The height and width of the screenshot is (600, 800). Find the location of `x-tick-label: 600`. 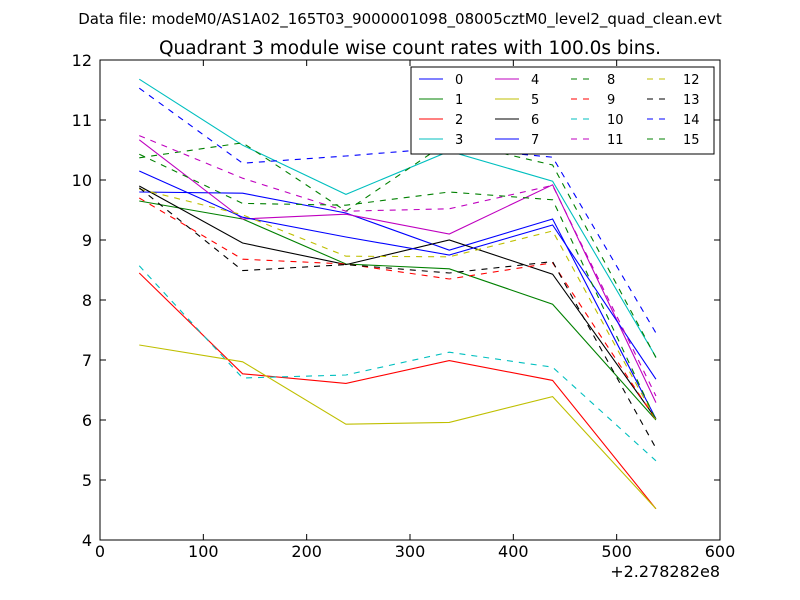

x-tick-label: 600 is located at coordinates (720, 551).